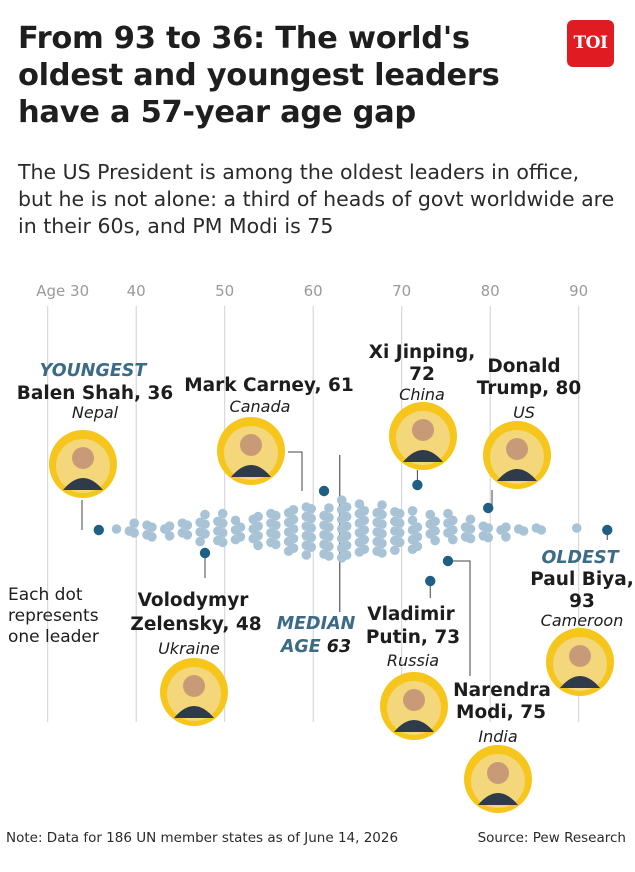  Describe the element at coordinates (502, 690) in the screenshot. I see `leader-name: Narendra` at that location.